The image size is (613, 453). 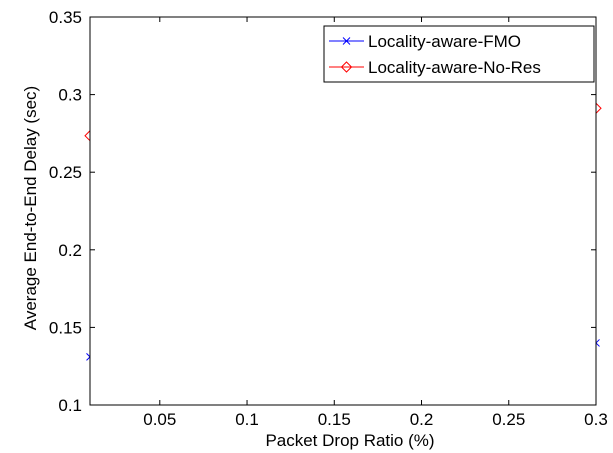 I want to click on legend-label: Locality-aware-FMO, so click(x=444, y=41).